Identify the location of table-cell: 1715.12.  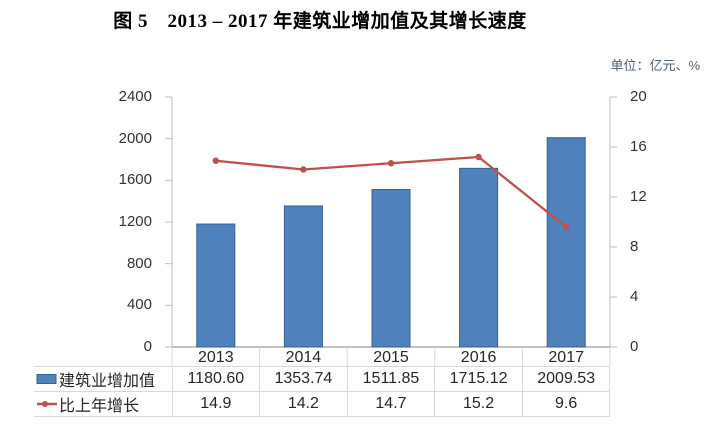
(478, 379).